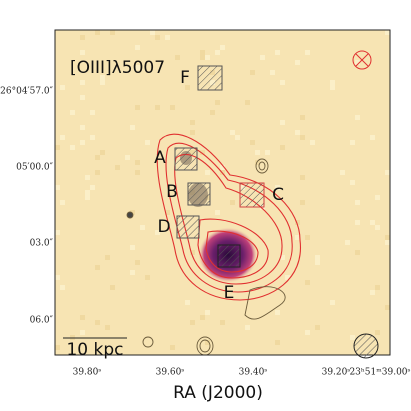 The image size is (411, 411). What do you see at coordinates (253, 373) in the screenshot?
I see `x-tick-label: 39.40ˢ` at bounding box center [253, 373].